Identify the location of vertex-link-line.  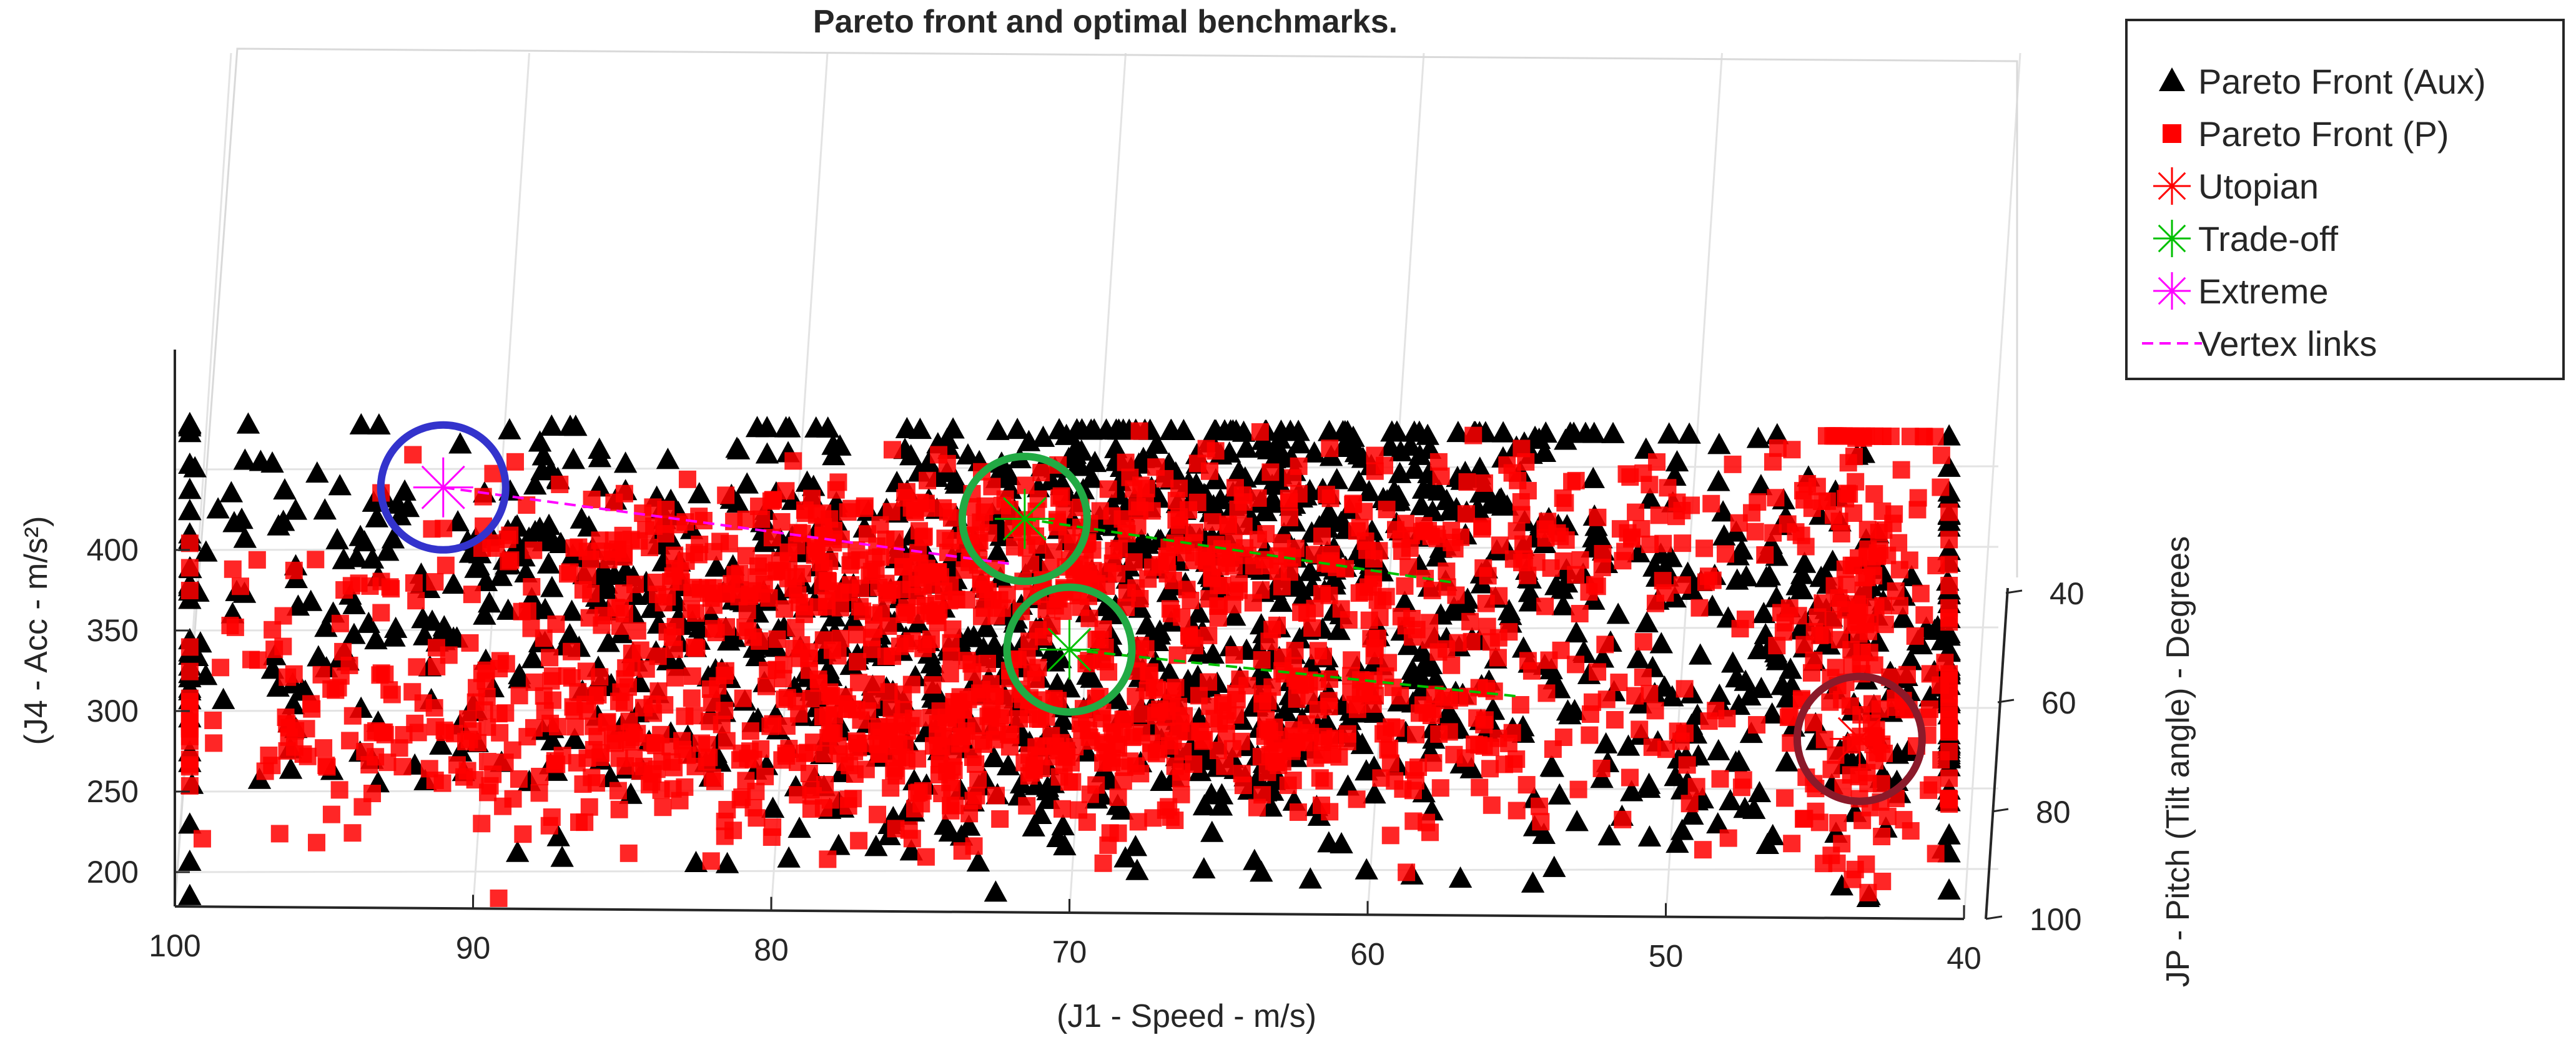
(727, 526).